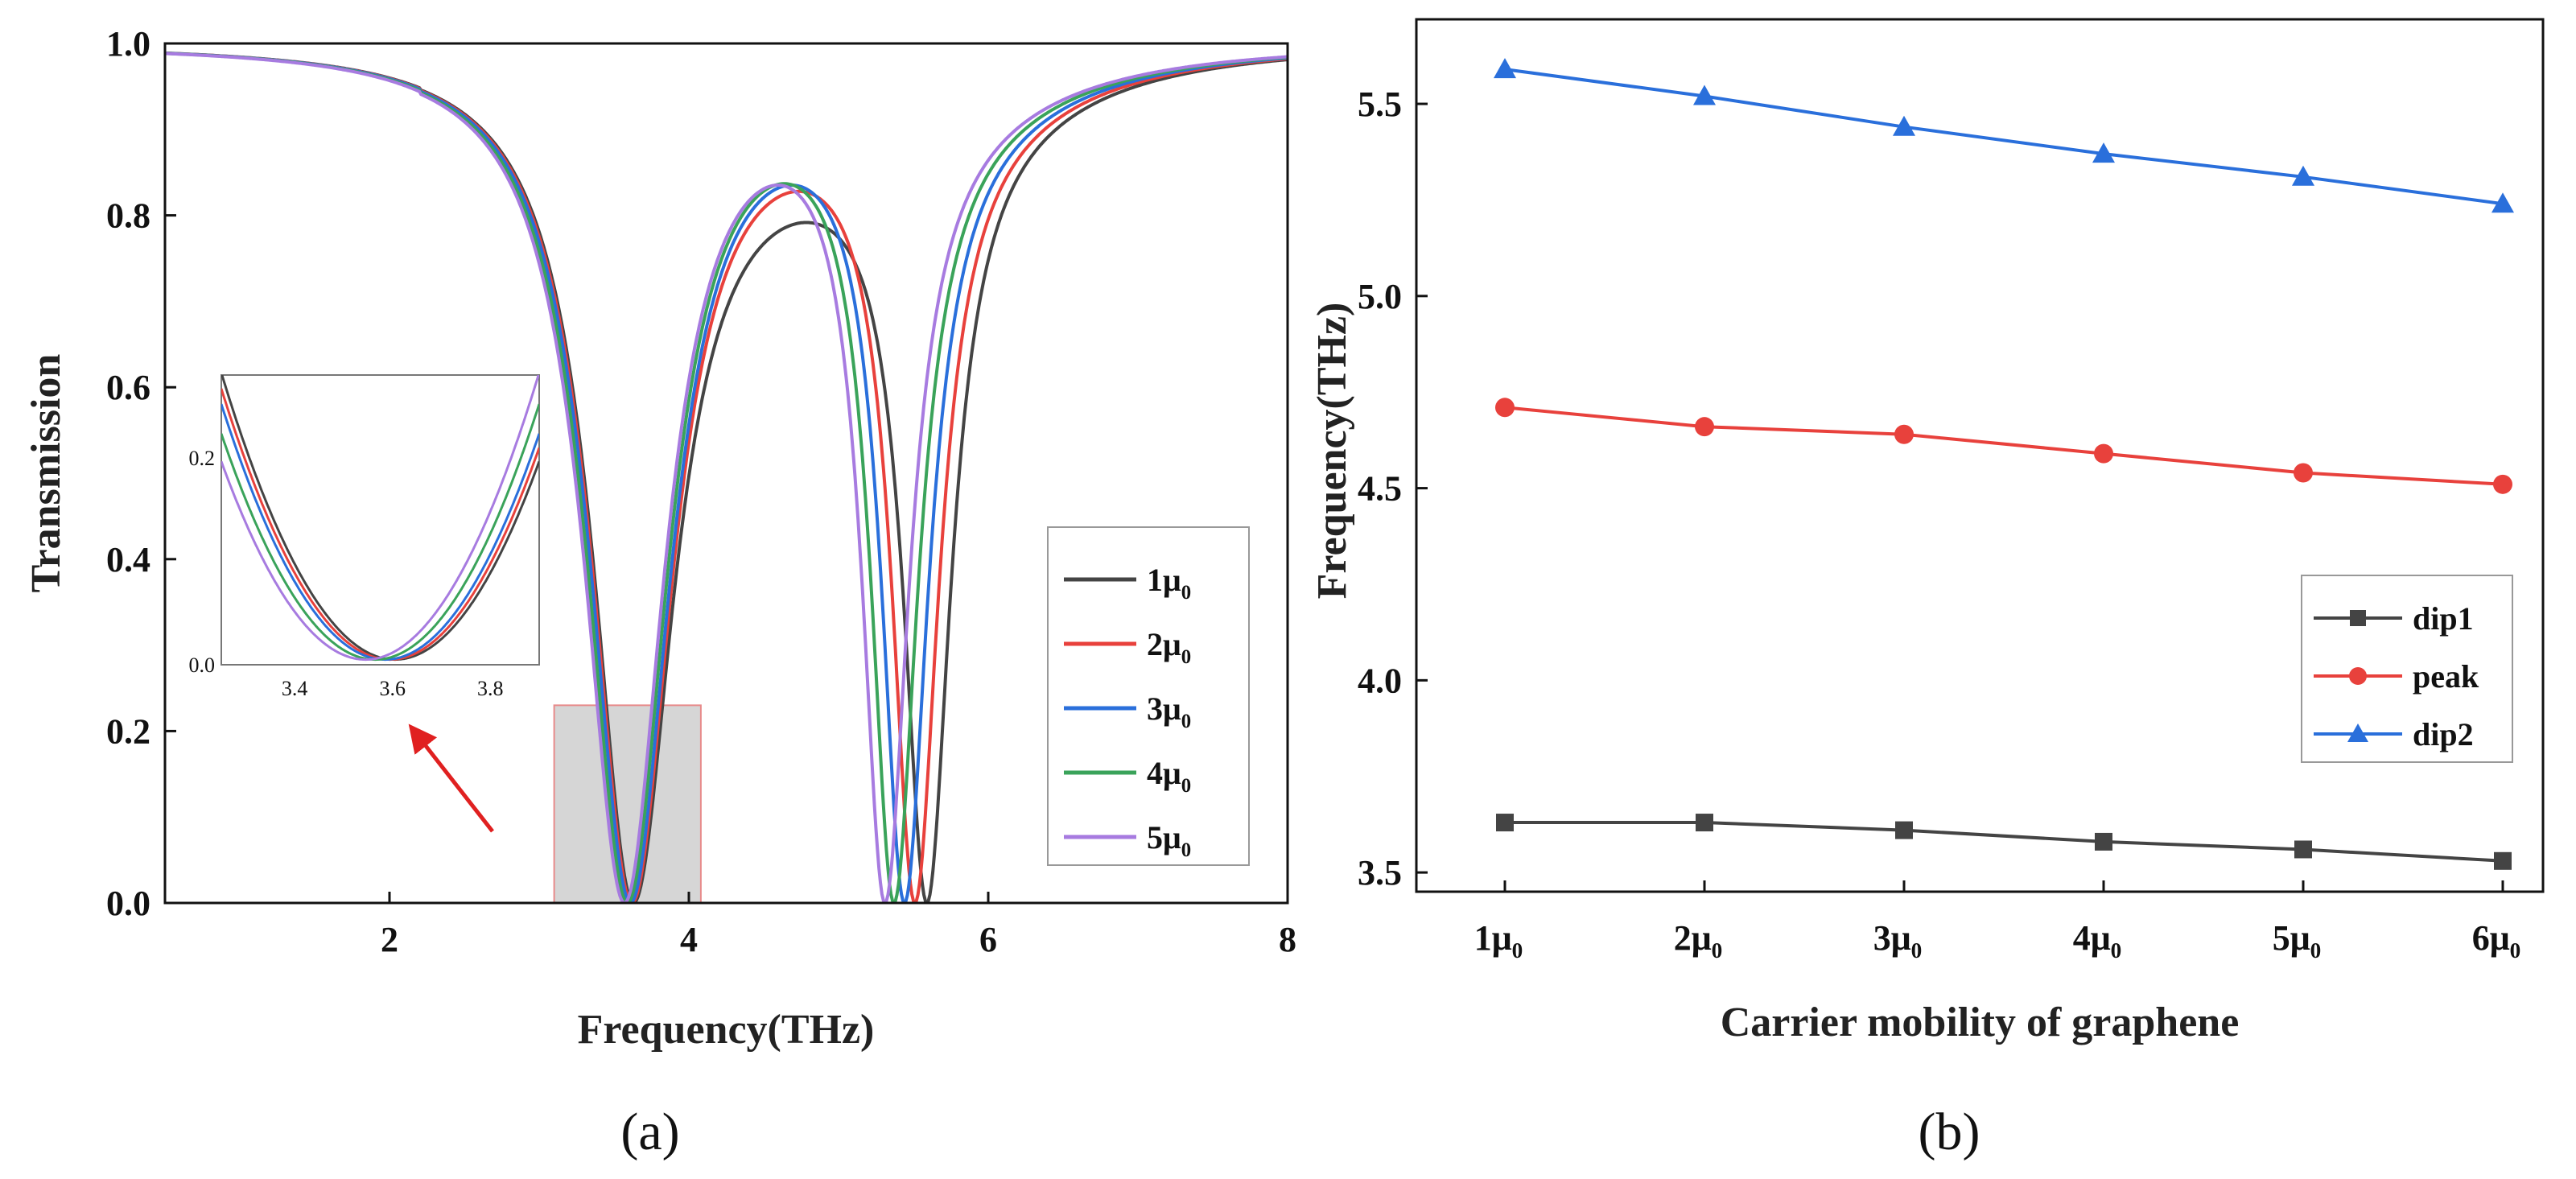 This screenshot has height=1179, width=2576. Describe the element at coordinates (689, 940) in the screenshot. I see `x-tick-label: 4` at that location.